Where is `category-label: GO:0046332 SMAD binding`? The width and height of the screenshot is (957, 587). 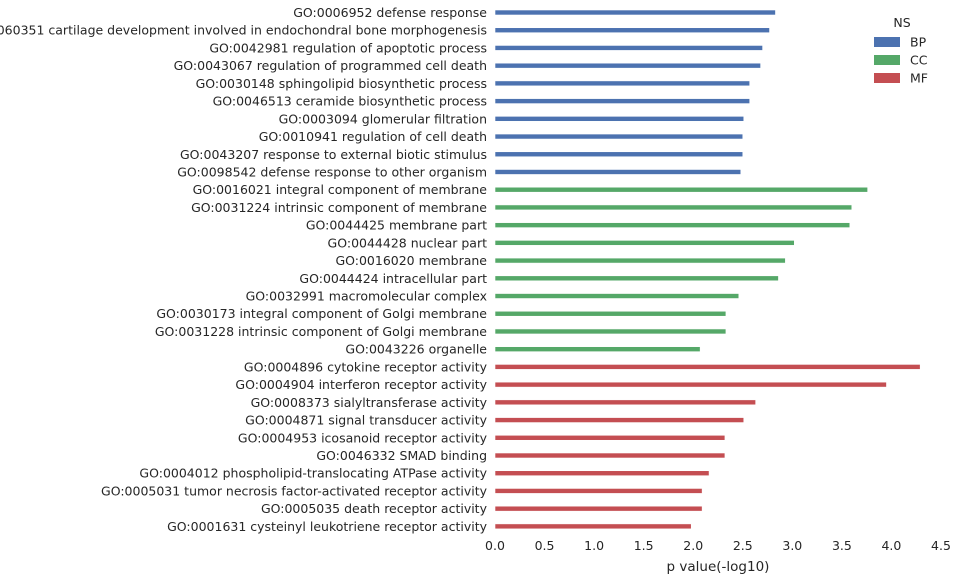
category-label: GO:0046332 SMAD binding is located at coordinates (401, 455).